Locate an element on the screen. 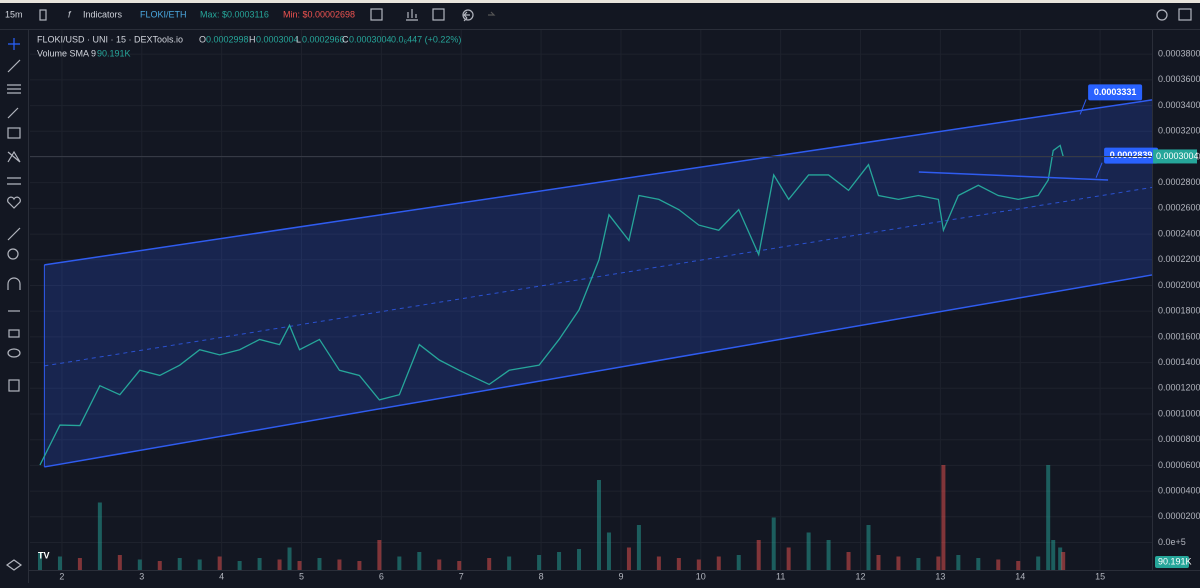  fib-tool is located at coordinates (14, 89).